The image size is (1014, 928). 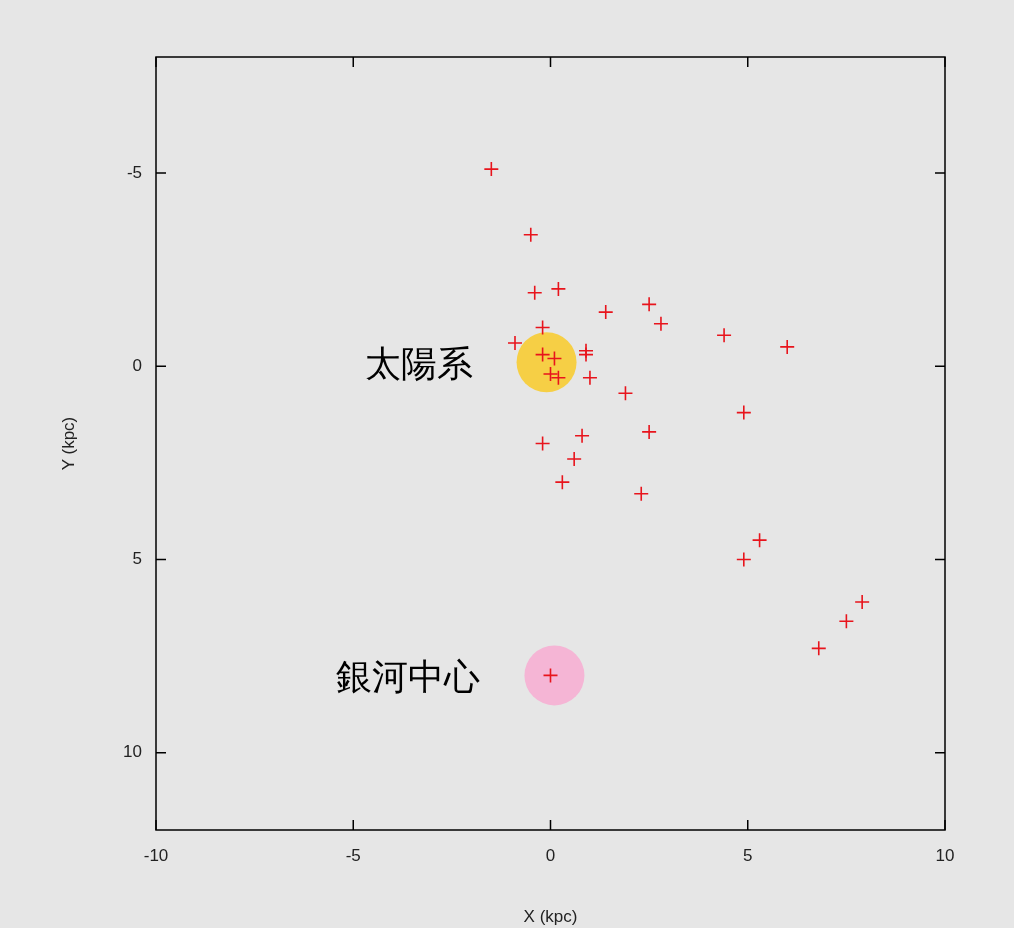 What do you see at coordinates (550, 855) in the screenshot?
I see `x-tick-label: 0` at bounding box center [550, 855].